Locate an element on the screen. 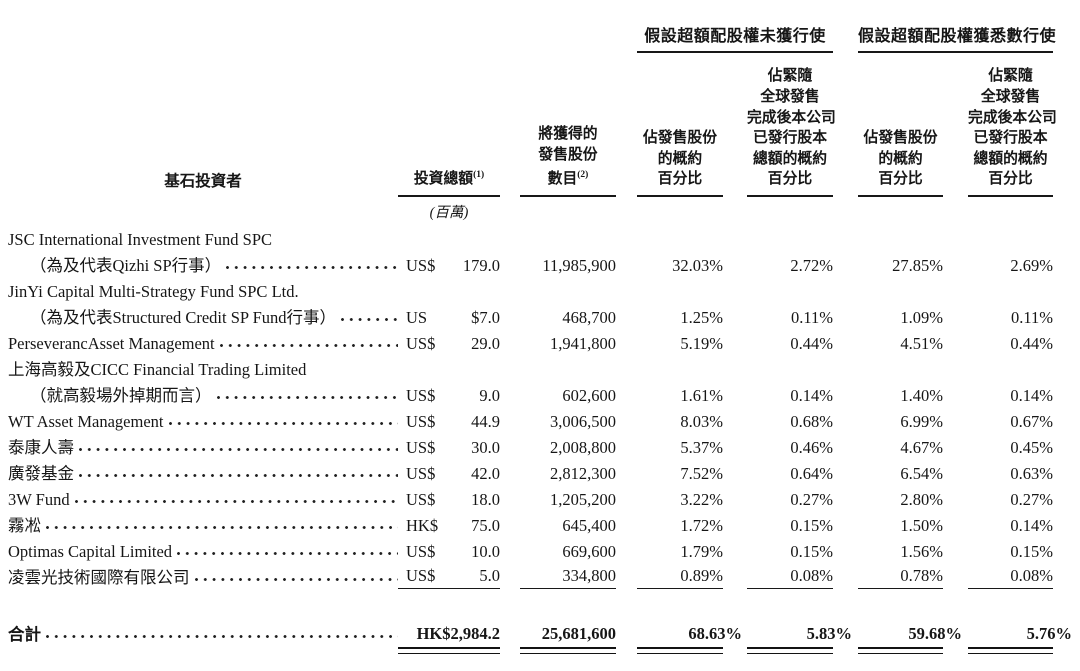 The height and width of the screenshot is (671, 1080). shares-cell: 602,600 is located at coordinates (589, 395).